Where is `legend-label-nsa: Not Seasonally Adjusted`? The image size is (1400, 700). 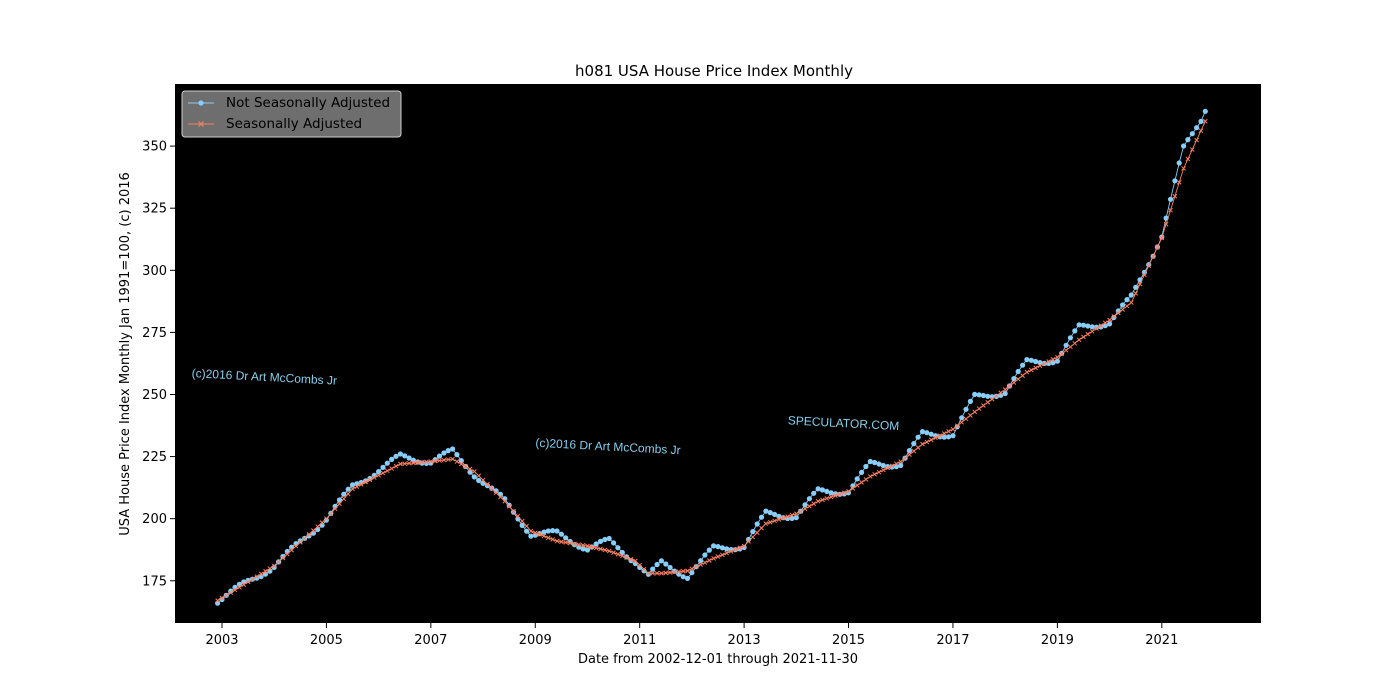
legend-label-nsa: Not Seasonally Adjusted is located at coordinates (308, 103).